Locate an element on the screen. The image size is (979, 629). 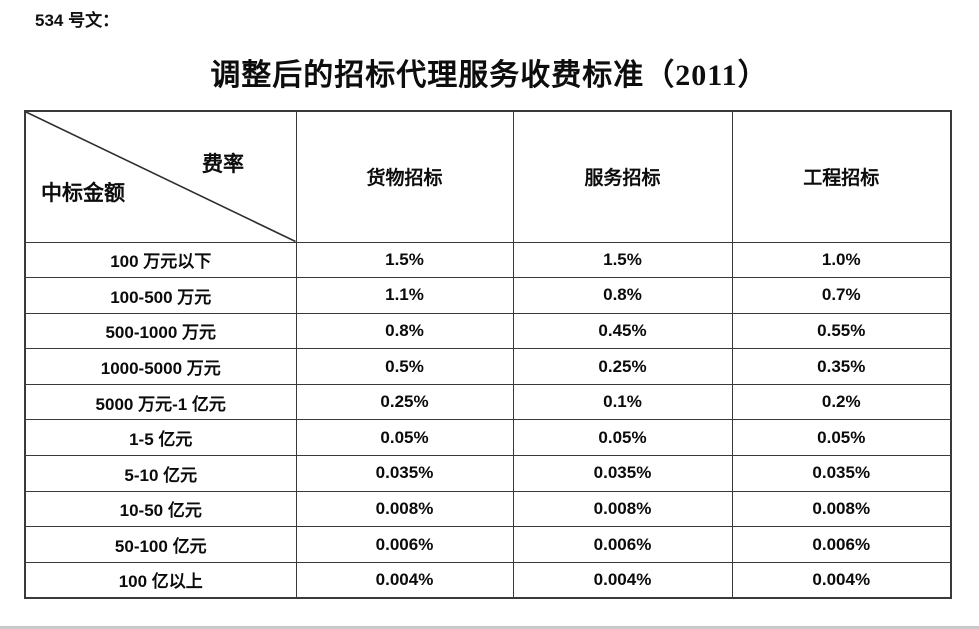
corner-cell: 费率 中标金额 is located at coordinates (160, 176).